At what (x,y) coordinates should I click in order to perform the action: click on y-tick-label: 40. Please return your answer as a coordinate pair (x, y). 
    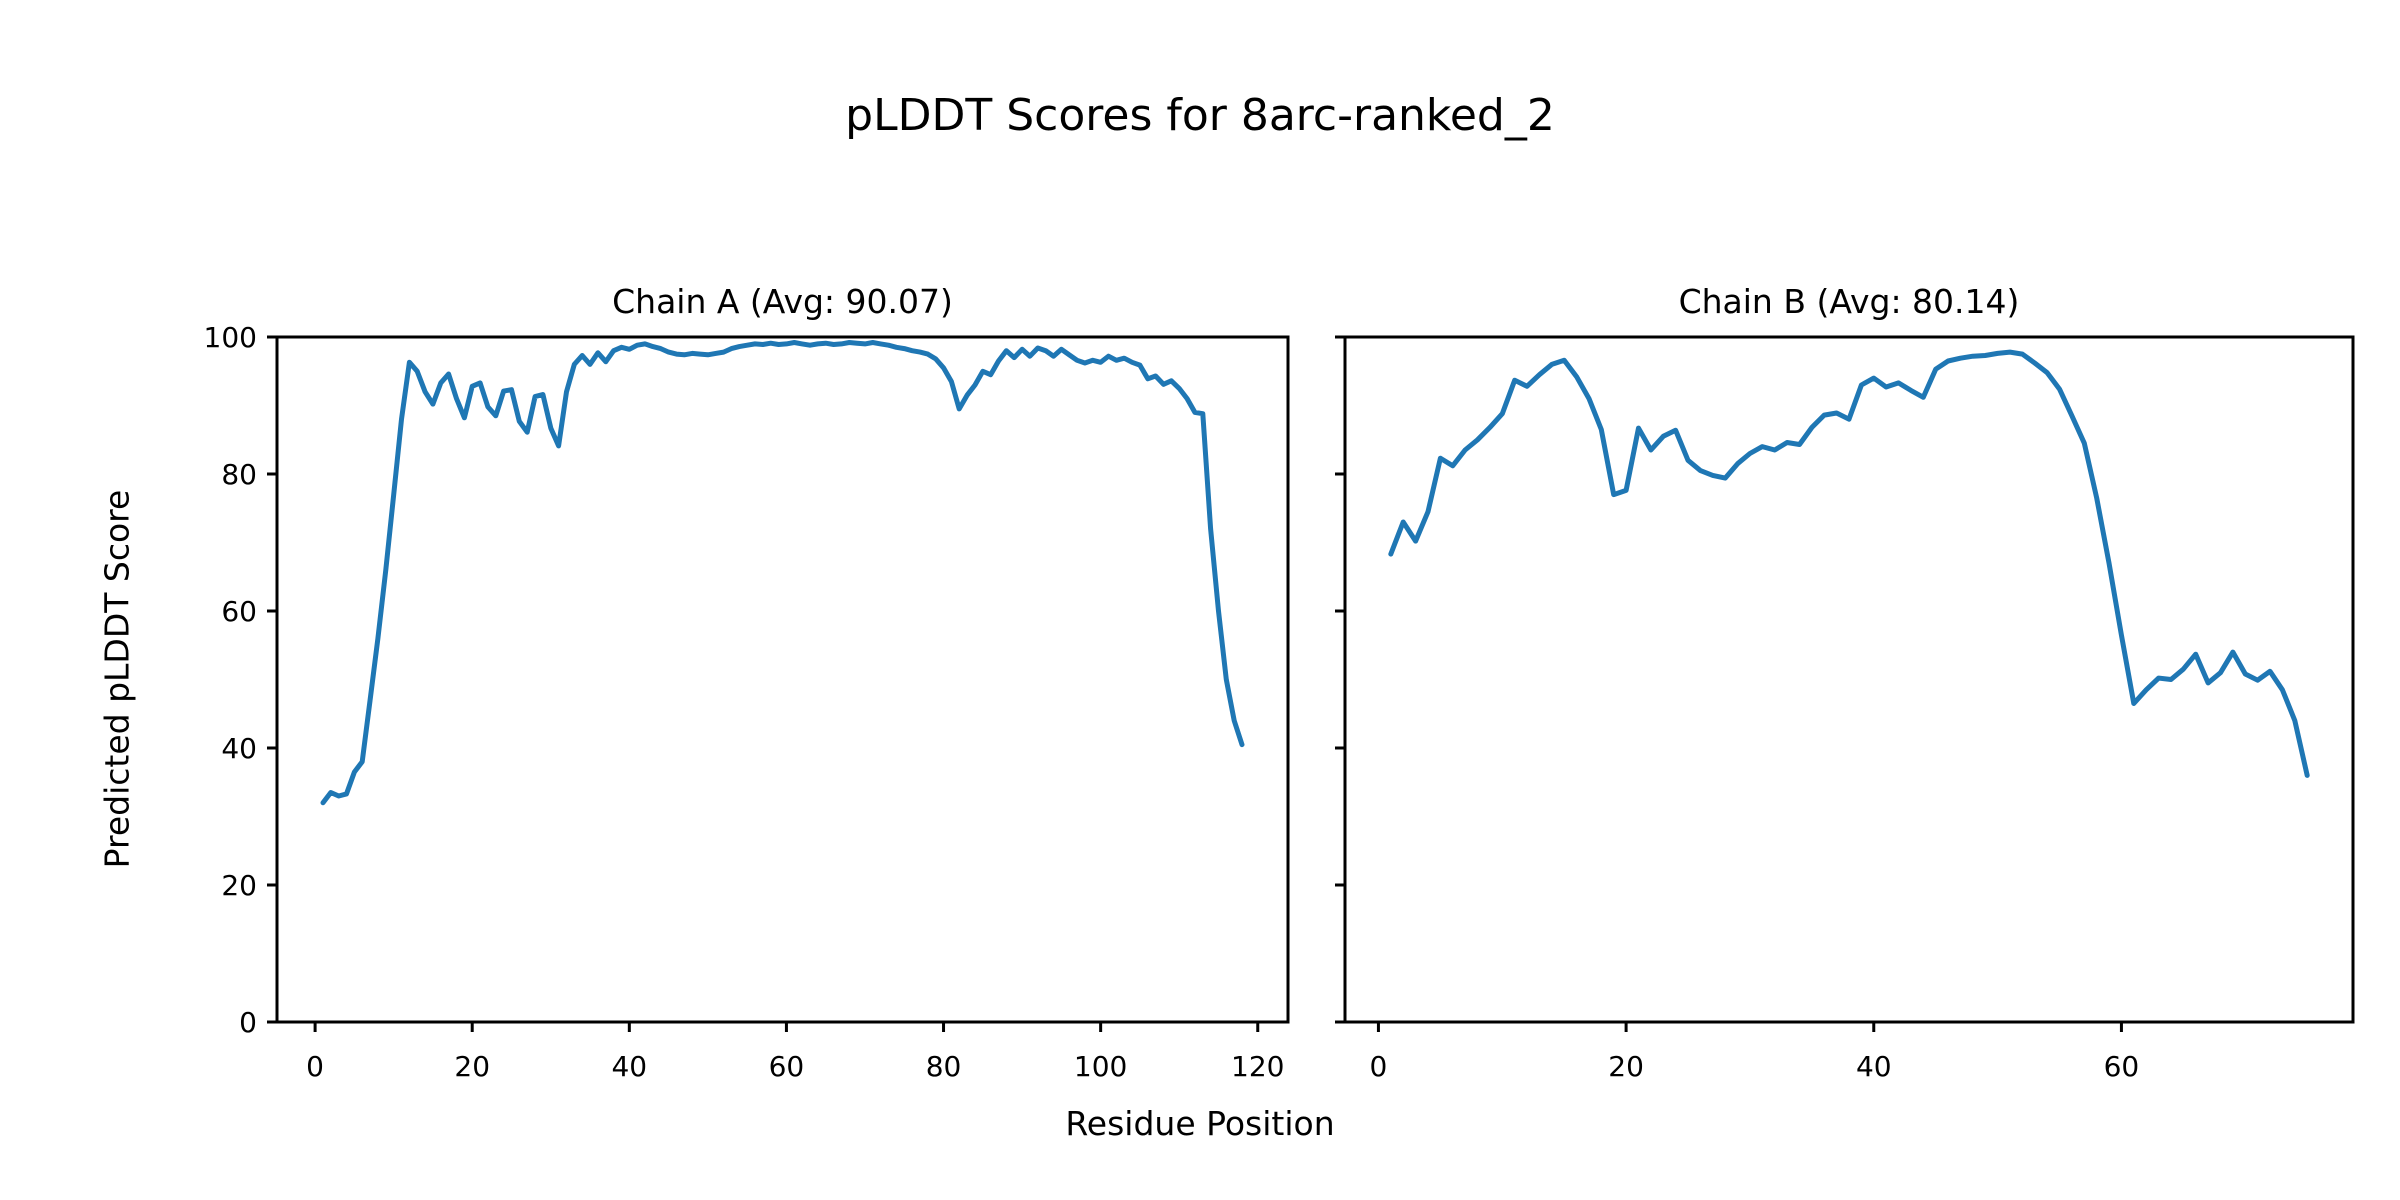
    Looking at the image, I should click on (239, 748).